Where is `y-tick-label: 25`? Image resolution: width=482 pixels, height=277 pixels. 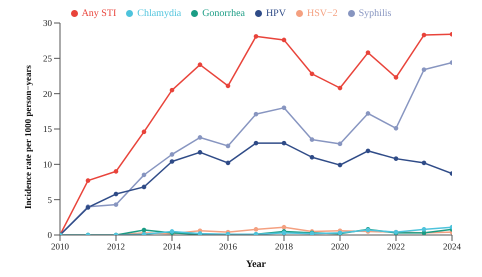
y-tick-label: 25 is located at coordinates (47, 59).